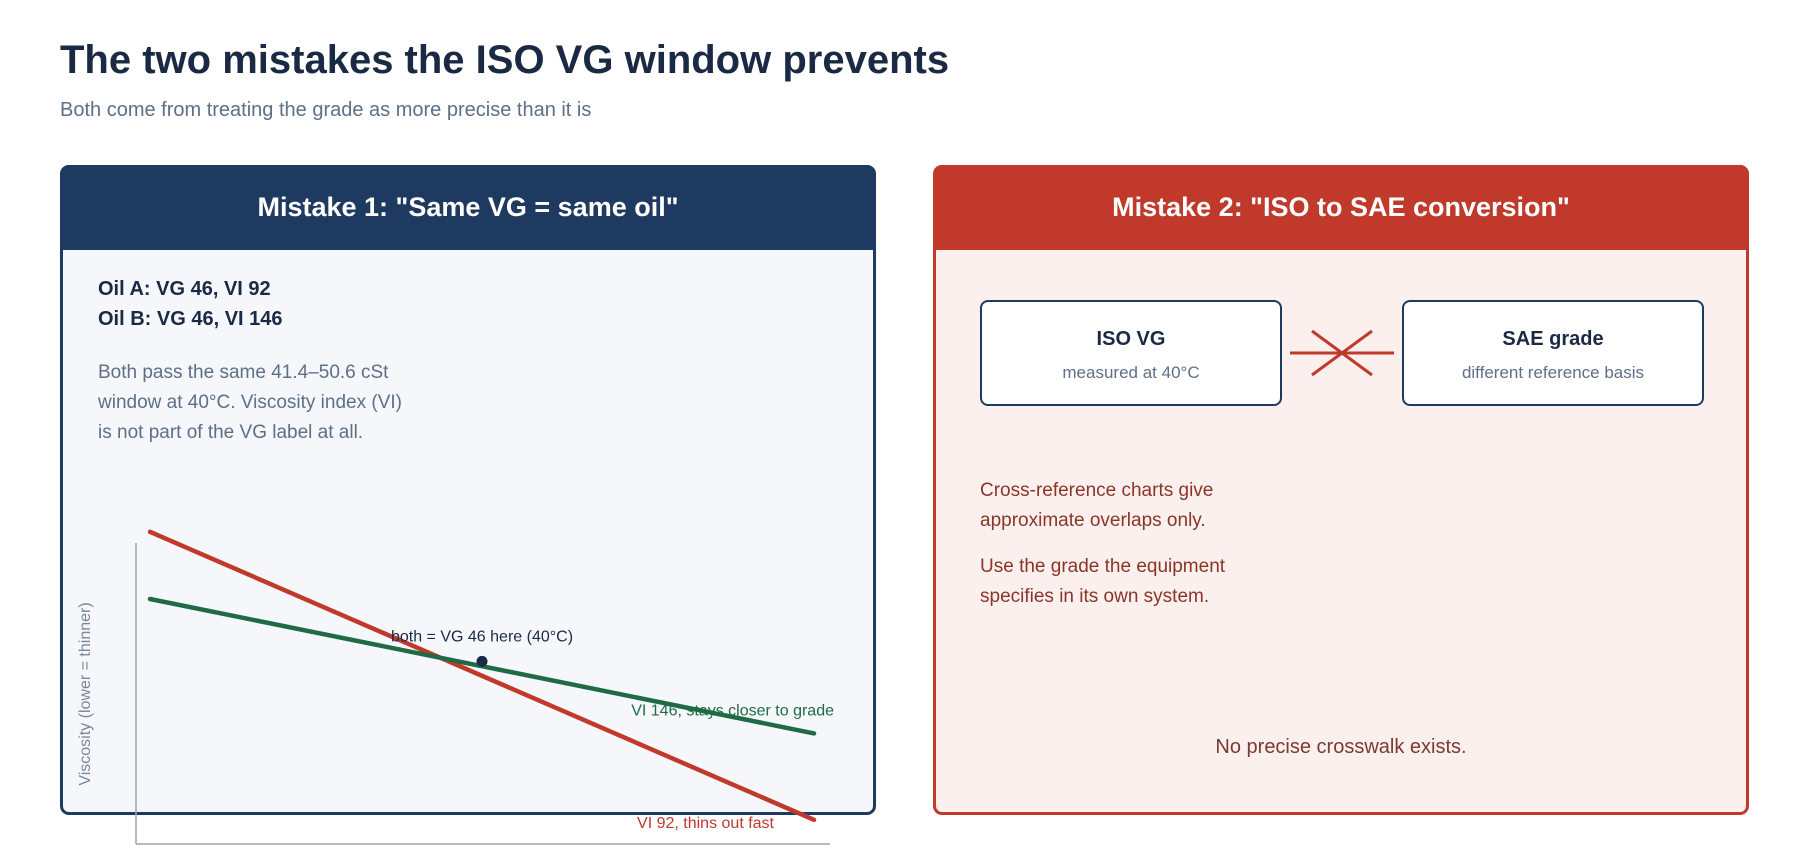 The width and height of the screenshot is (1800, 855). What do you see at coordinates (1553, 372) in the screenshot?
I see `sae-grade-box-subtitle: different reference basis` at bounding box center [1553, 372].